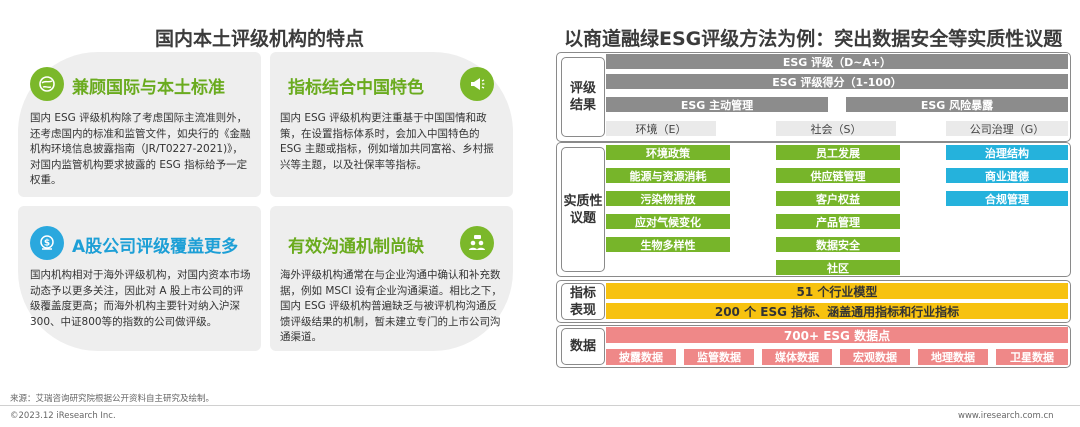 This screenshot has width=1080, height=427. Describe the element at coordinates (477, 84) in the screenshot. I see `megaphone-icon` at that location.